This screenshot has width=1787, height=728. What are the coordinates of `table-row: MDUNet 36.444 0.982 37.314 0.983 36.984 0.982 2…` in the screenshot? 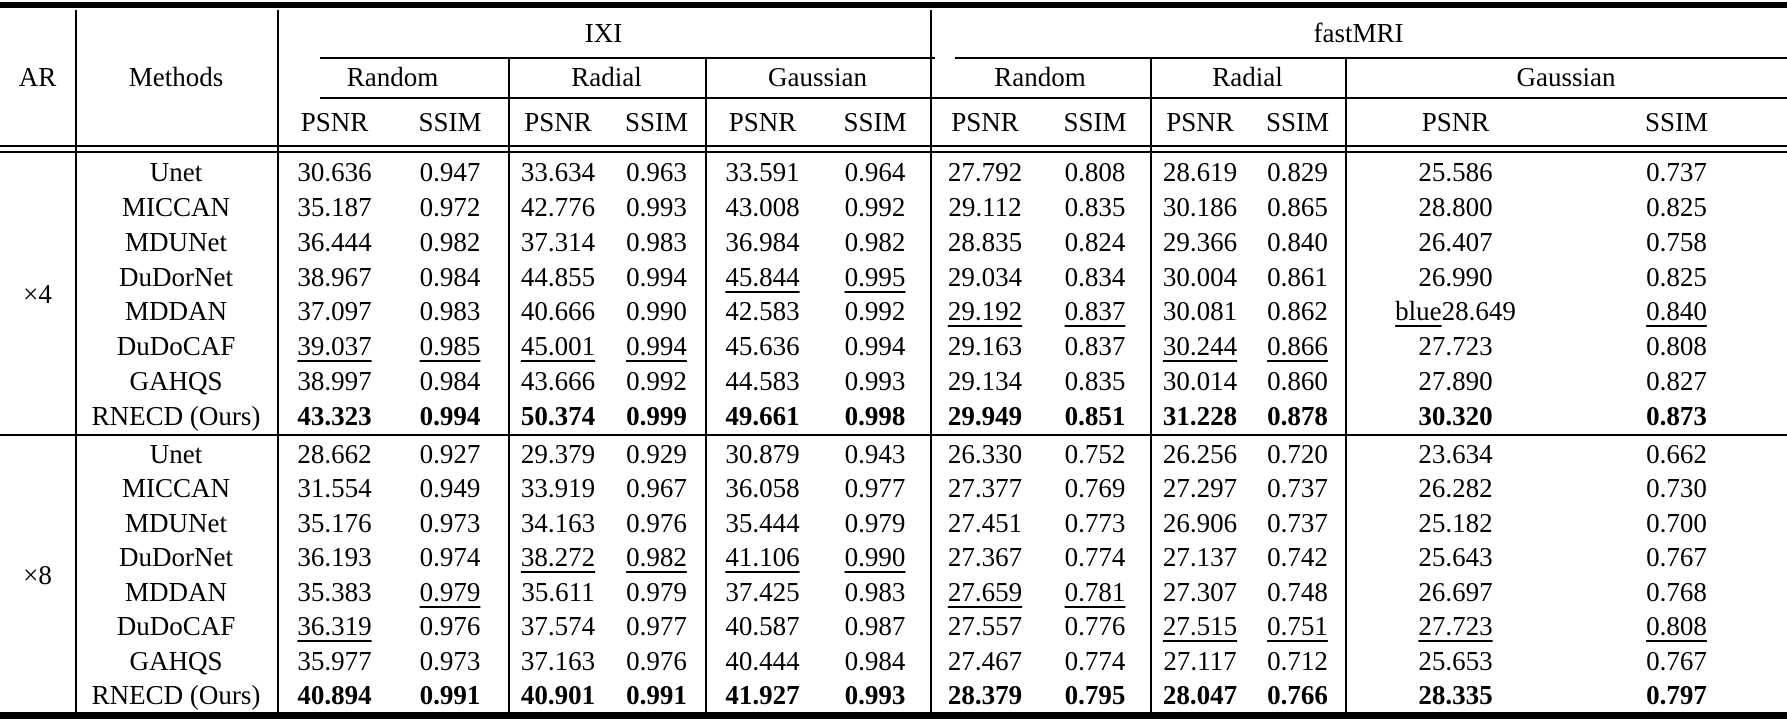 It's located at (893, 242).